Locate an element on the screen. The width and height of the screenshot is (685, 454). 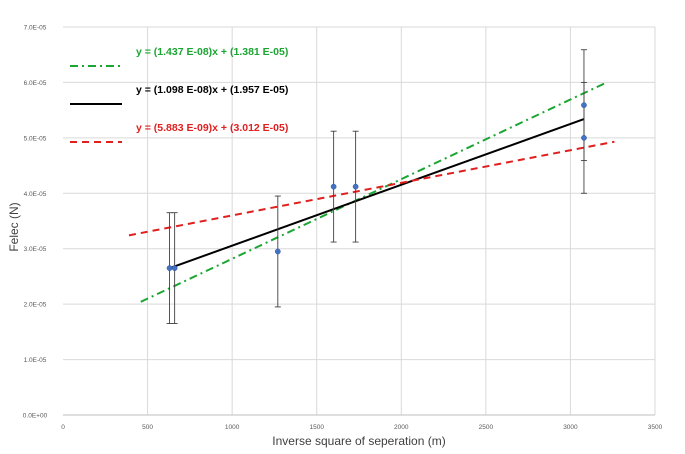
x-tick-label: 1000 is located at coordinates (232, 427).